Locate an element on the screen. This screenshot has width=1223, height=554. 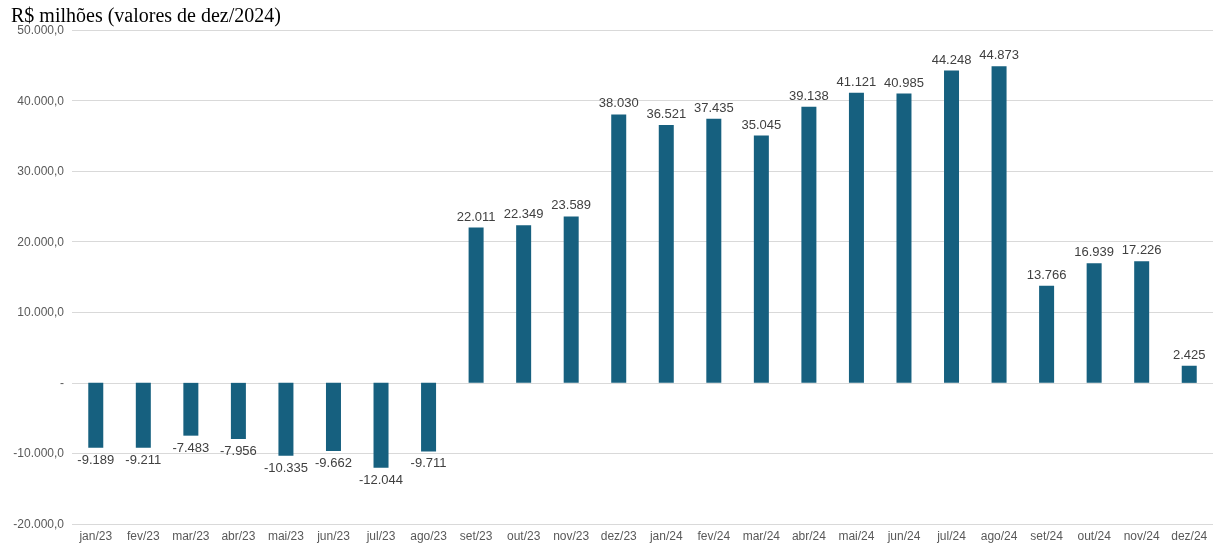
x-tick-label: out/23 is located at coordinates (523, 536).